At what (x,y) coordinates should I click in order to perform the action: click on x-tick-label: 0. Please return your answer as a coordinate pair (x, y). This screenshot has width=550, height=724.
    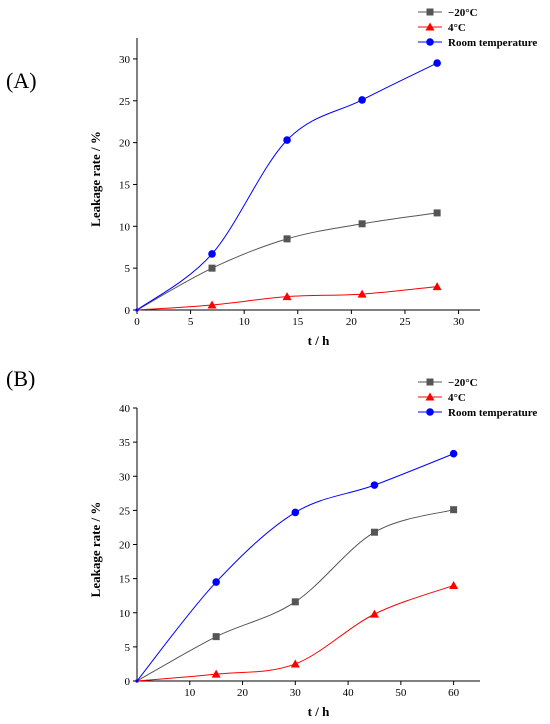
    Looking at the image, I should click on (137, 322).